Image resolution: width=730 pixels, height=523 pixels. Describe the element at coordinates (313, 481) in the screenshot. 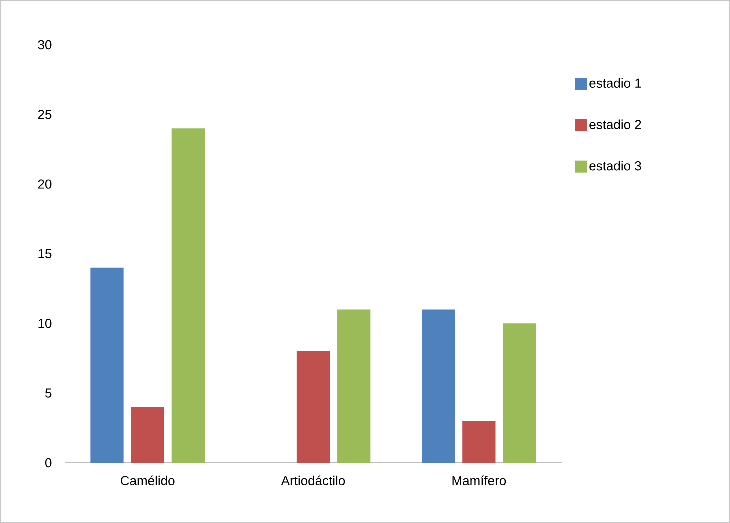

I see `x-tick-label: Artiodáctilo` at that location.